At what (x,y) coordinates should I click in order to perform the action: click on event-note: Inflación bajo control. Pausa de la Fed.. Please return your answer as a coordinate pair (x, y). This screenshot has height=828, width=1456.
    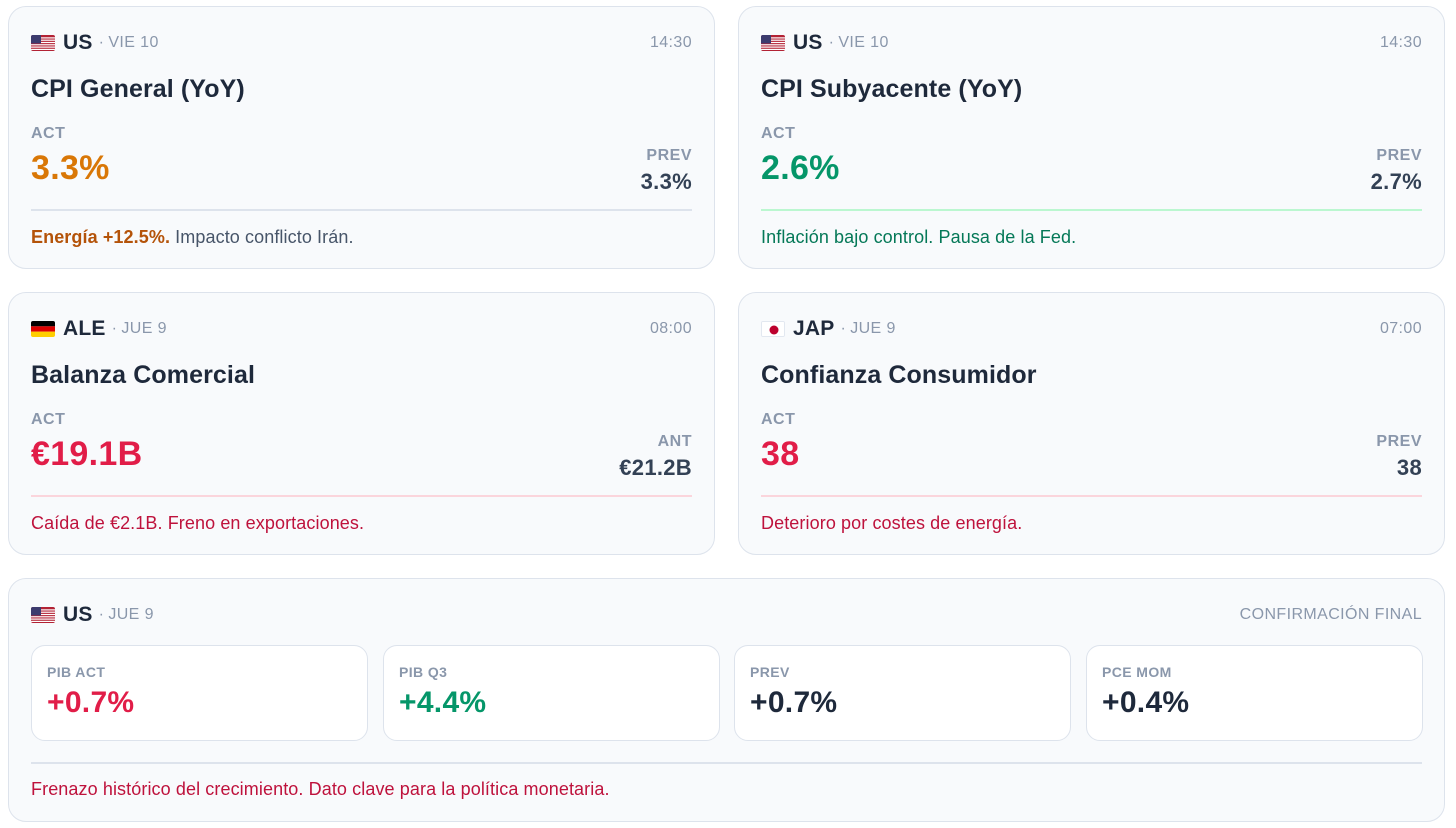
    Looking at the image, I should click on (919, 237).